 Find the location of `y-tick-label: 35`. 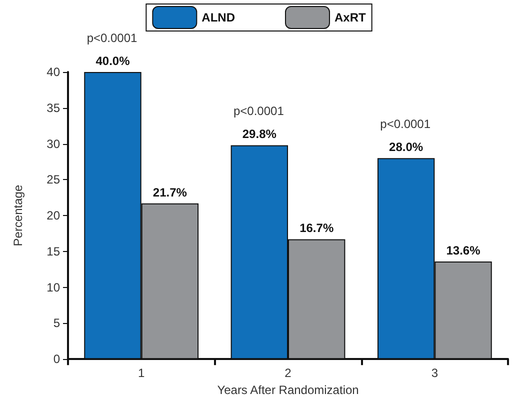

y-tick-label: 35 is located at coordinates (53, 107).